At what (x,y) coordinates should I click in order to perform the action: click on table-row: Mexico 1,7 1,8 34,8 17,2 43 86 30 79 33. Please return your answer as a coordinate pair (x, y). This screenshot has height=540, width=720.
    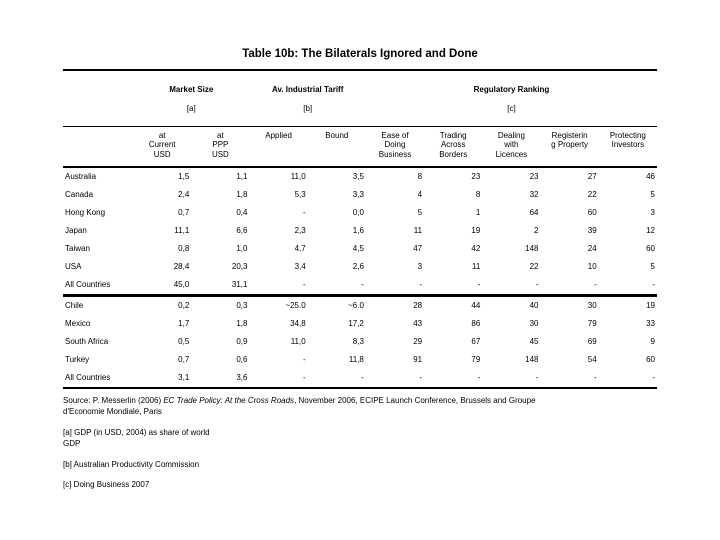
    Looking at the image, I should click on (360, 324).